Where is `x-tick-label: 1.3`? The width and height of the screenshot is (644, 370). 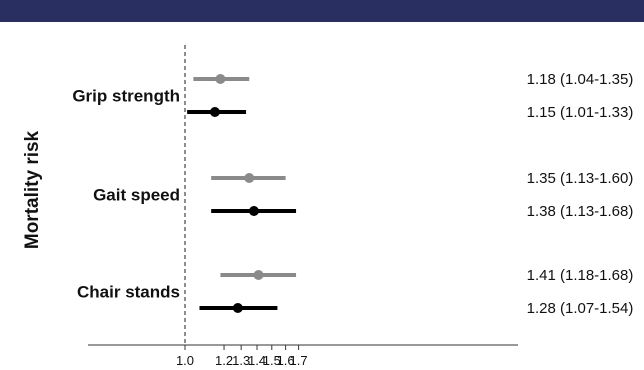
x-tick-label: 1.3 is located at coordinates (241, 360).